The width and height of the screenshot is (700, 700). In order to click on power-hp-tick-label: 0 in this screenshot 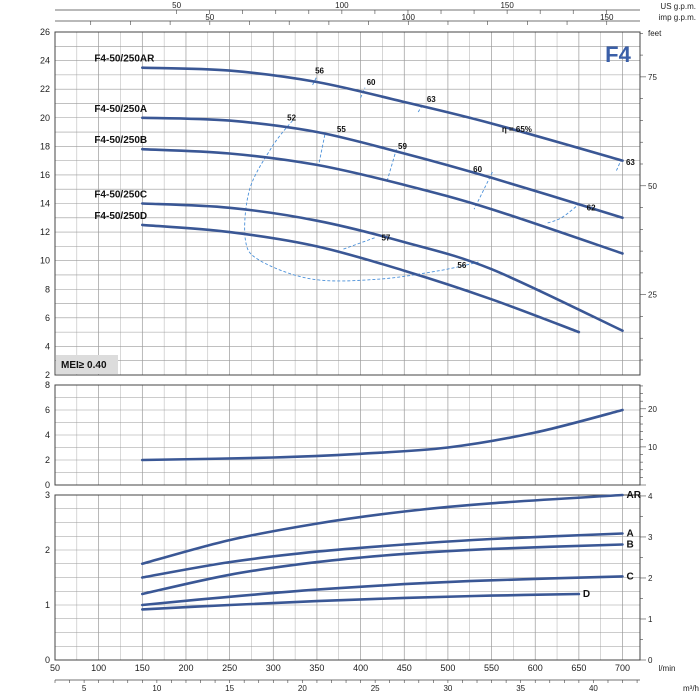, I will do `click(650, 660)`.